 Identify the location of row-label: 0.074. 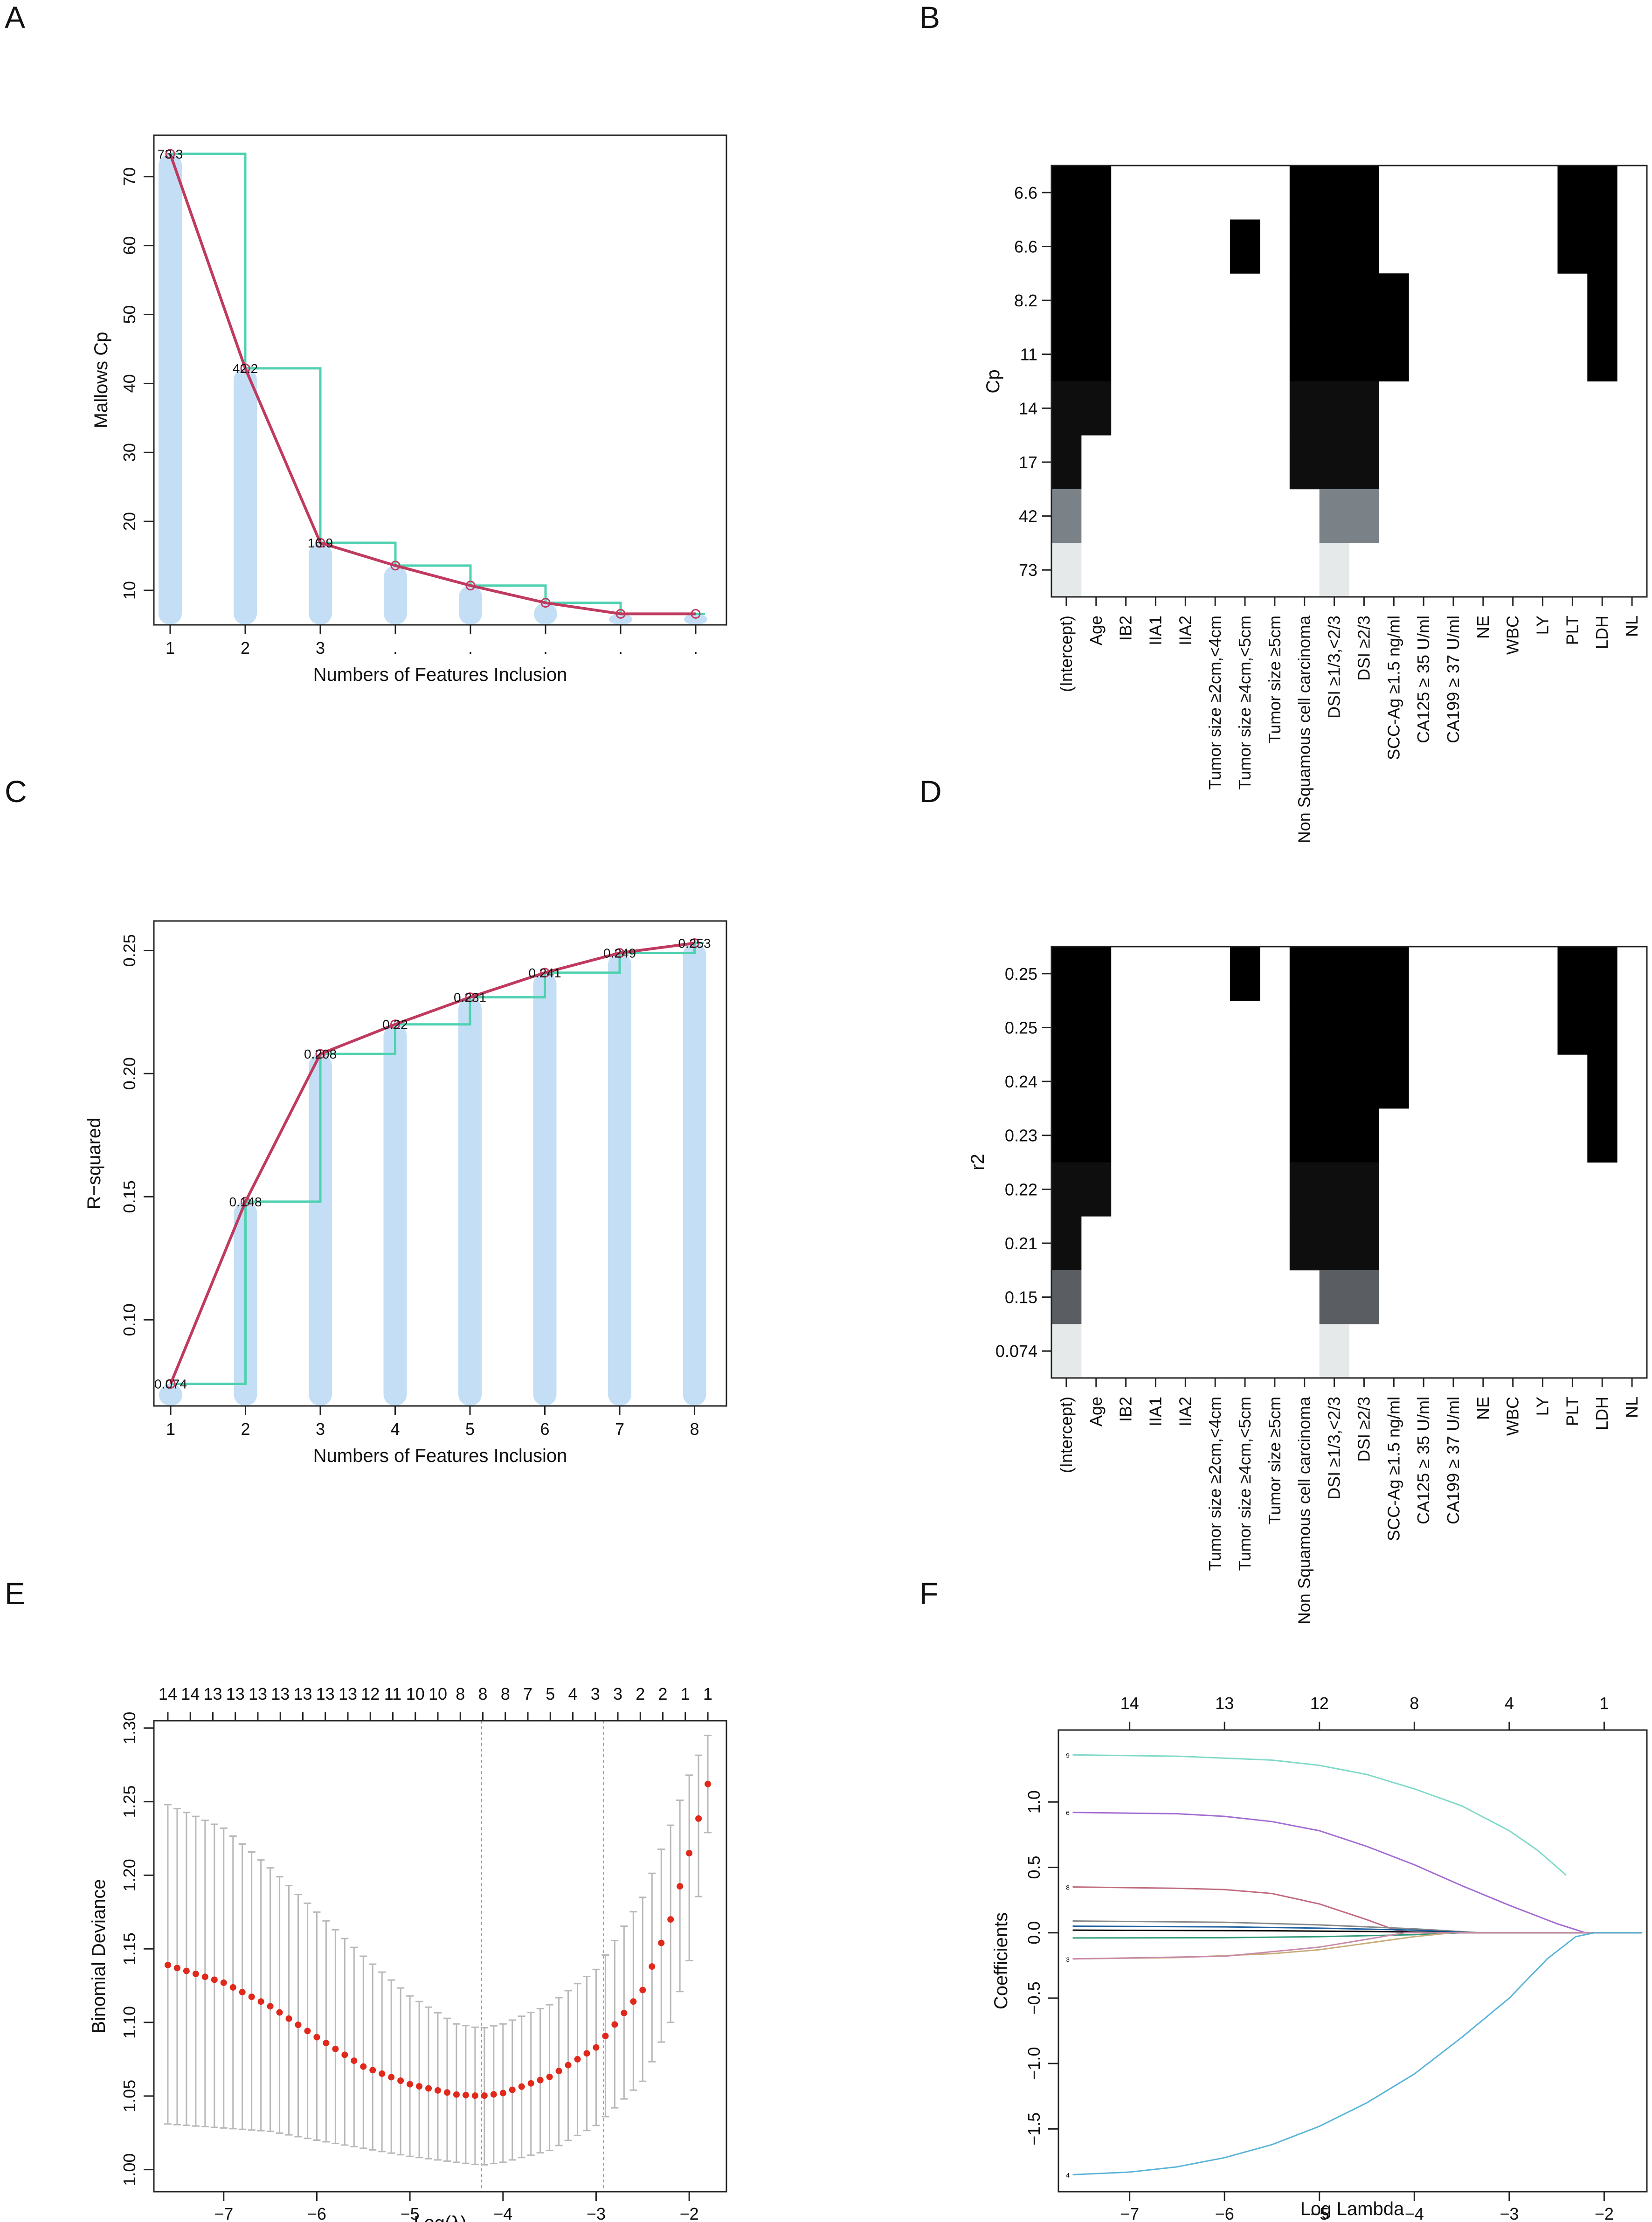
(1016, 1351).